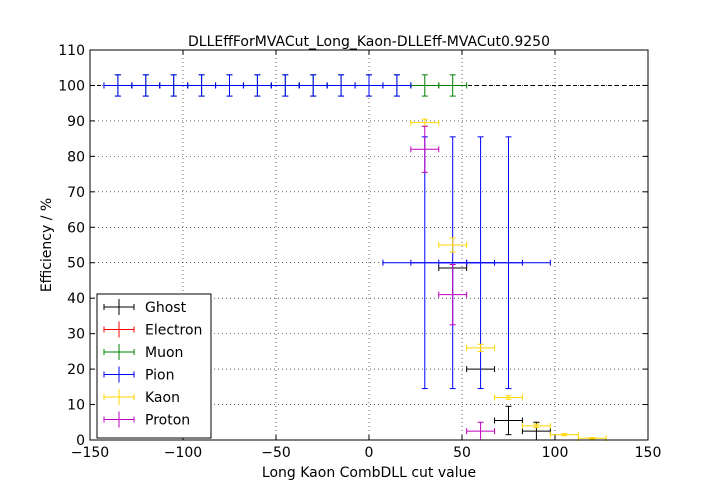 Image resolution: width=720 pixels, height=504 pixels. I want to click on legend: Ghost Electron Muon Pion Kaon Proton, so click(154, 366).